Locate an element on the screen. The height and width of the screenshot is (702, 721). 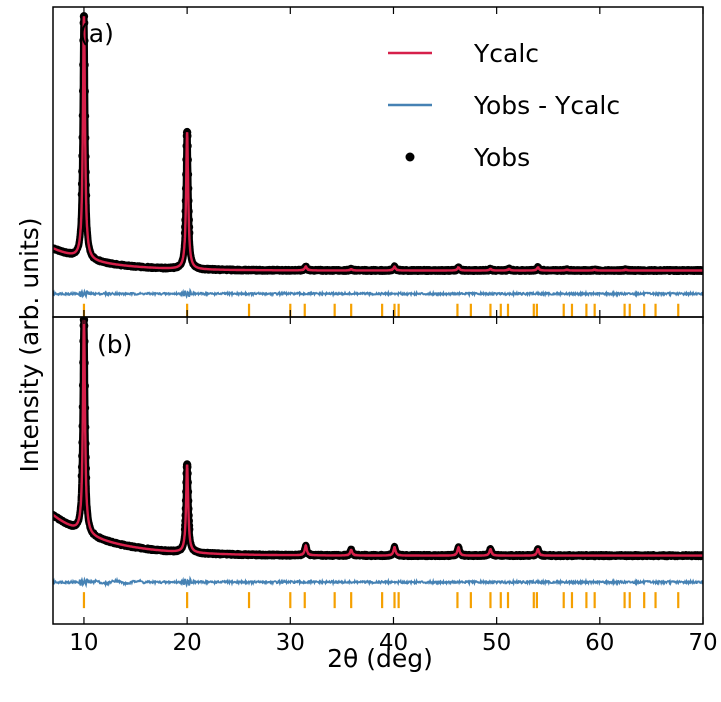
legend: Ycalc Yobs - Ycalc Yobs is located at coordinates (504, 105).